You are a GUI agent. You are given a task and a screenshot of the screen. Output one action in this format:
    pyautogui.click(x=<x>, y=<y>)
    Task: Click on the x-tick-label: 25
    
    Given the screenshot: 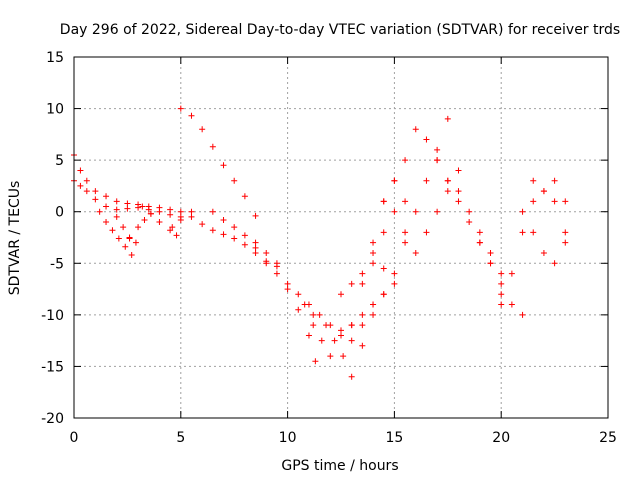 What is the action you would take?
    pyautogui.click(x=608, y=438)
    